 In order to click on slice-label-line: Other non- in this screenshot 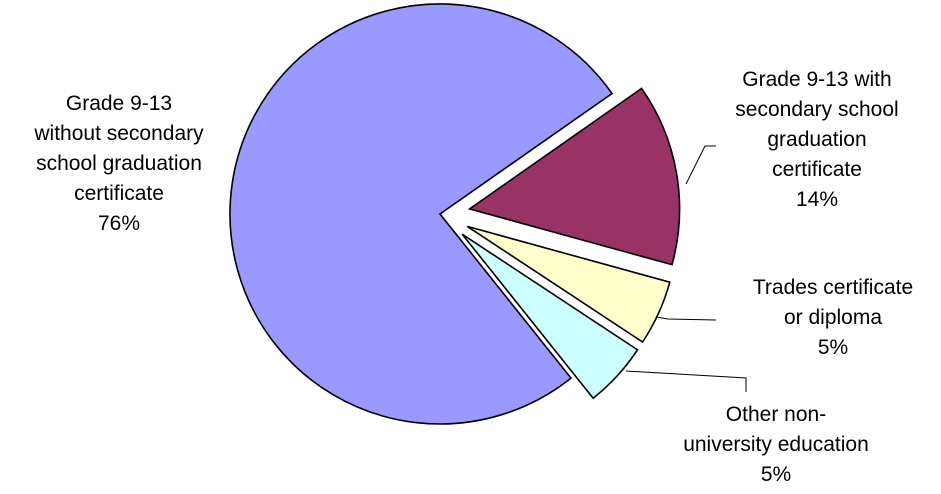, I will do `click(776, 414)`.